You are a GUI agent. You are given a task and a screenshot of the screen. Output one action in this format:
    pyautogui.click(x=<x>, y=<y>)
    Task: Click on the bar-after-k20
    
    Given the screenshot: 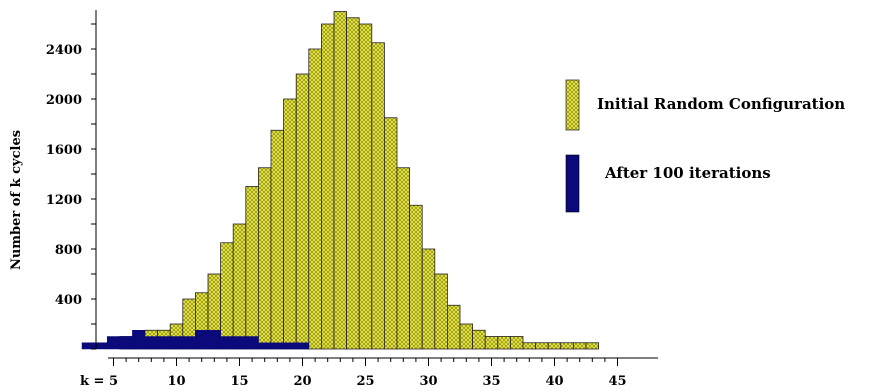 What is the action you would take?
    pyautogui.click(x=302, y=346)
    